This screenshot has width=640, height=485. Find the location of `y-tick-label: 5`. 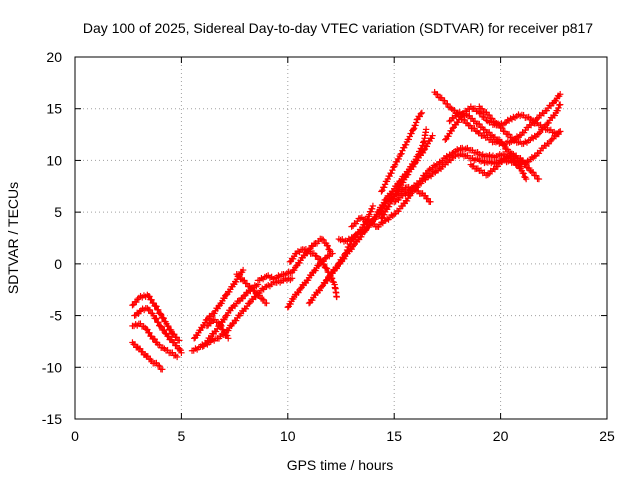

y-tick-label: 5 is located at coordinates (58, 212).